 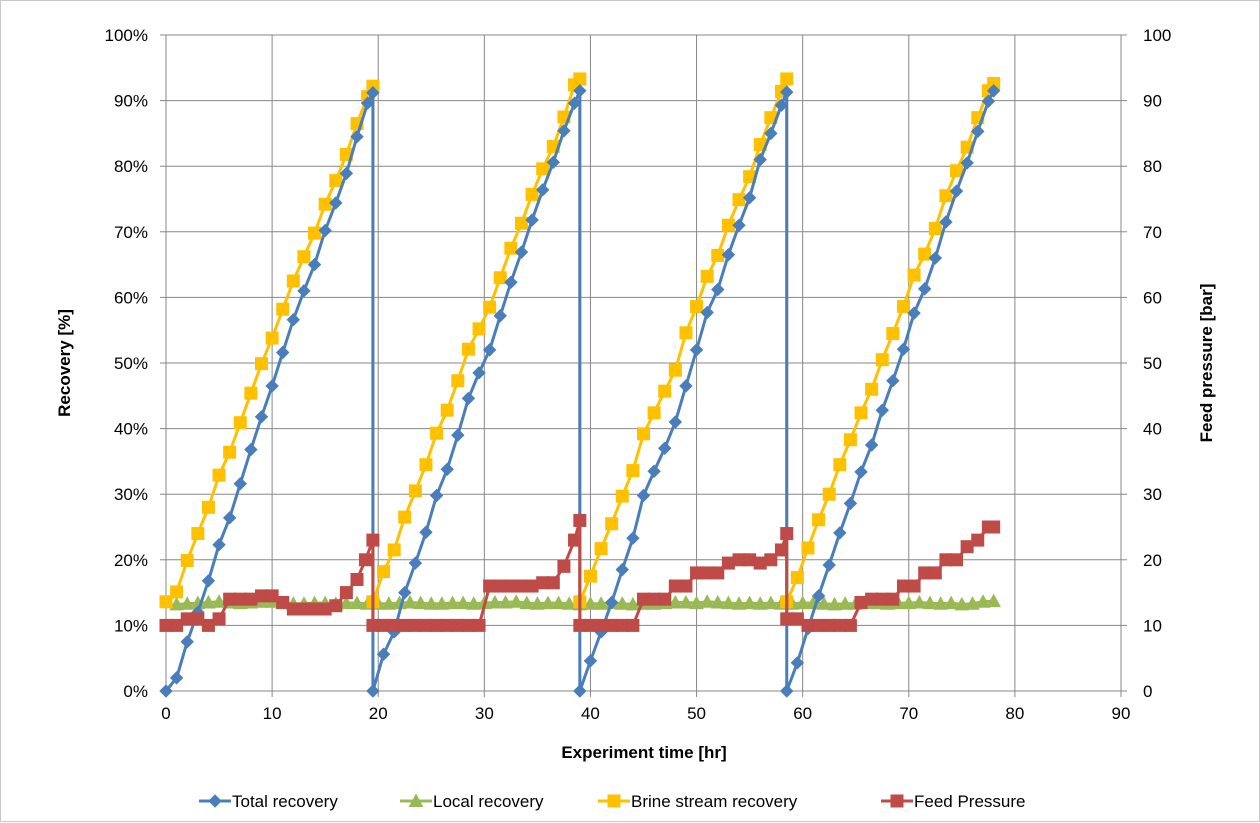 I want to click on y2-axis-title: Feed pressure [bar], so click(x=1206, y=363).